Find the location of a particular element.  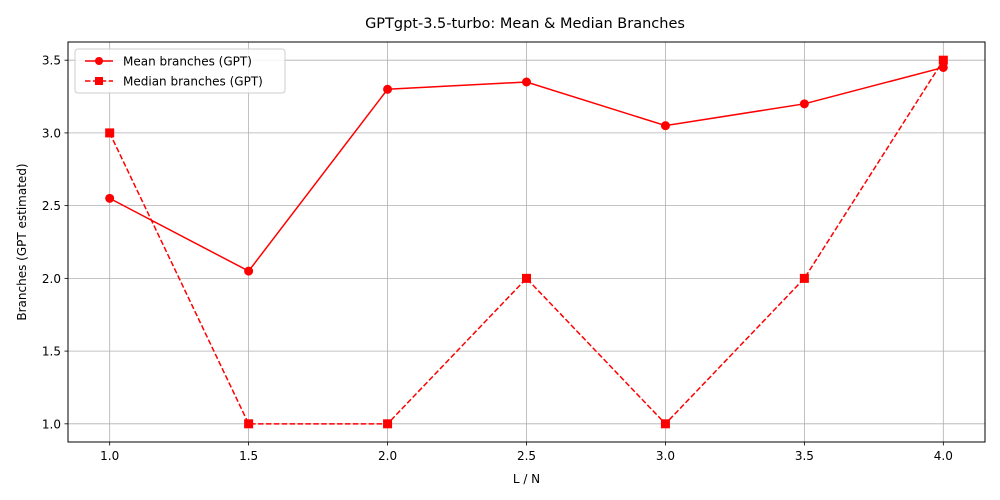

y-tick-label: 1.5 is located at coordinates (51, 352).